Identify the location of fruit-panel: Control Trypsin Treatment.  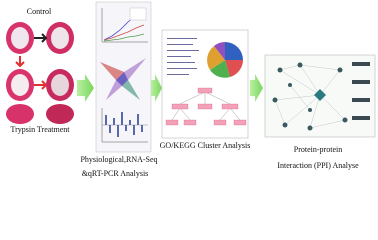
(40, 70).